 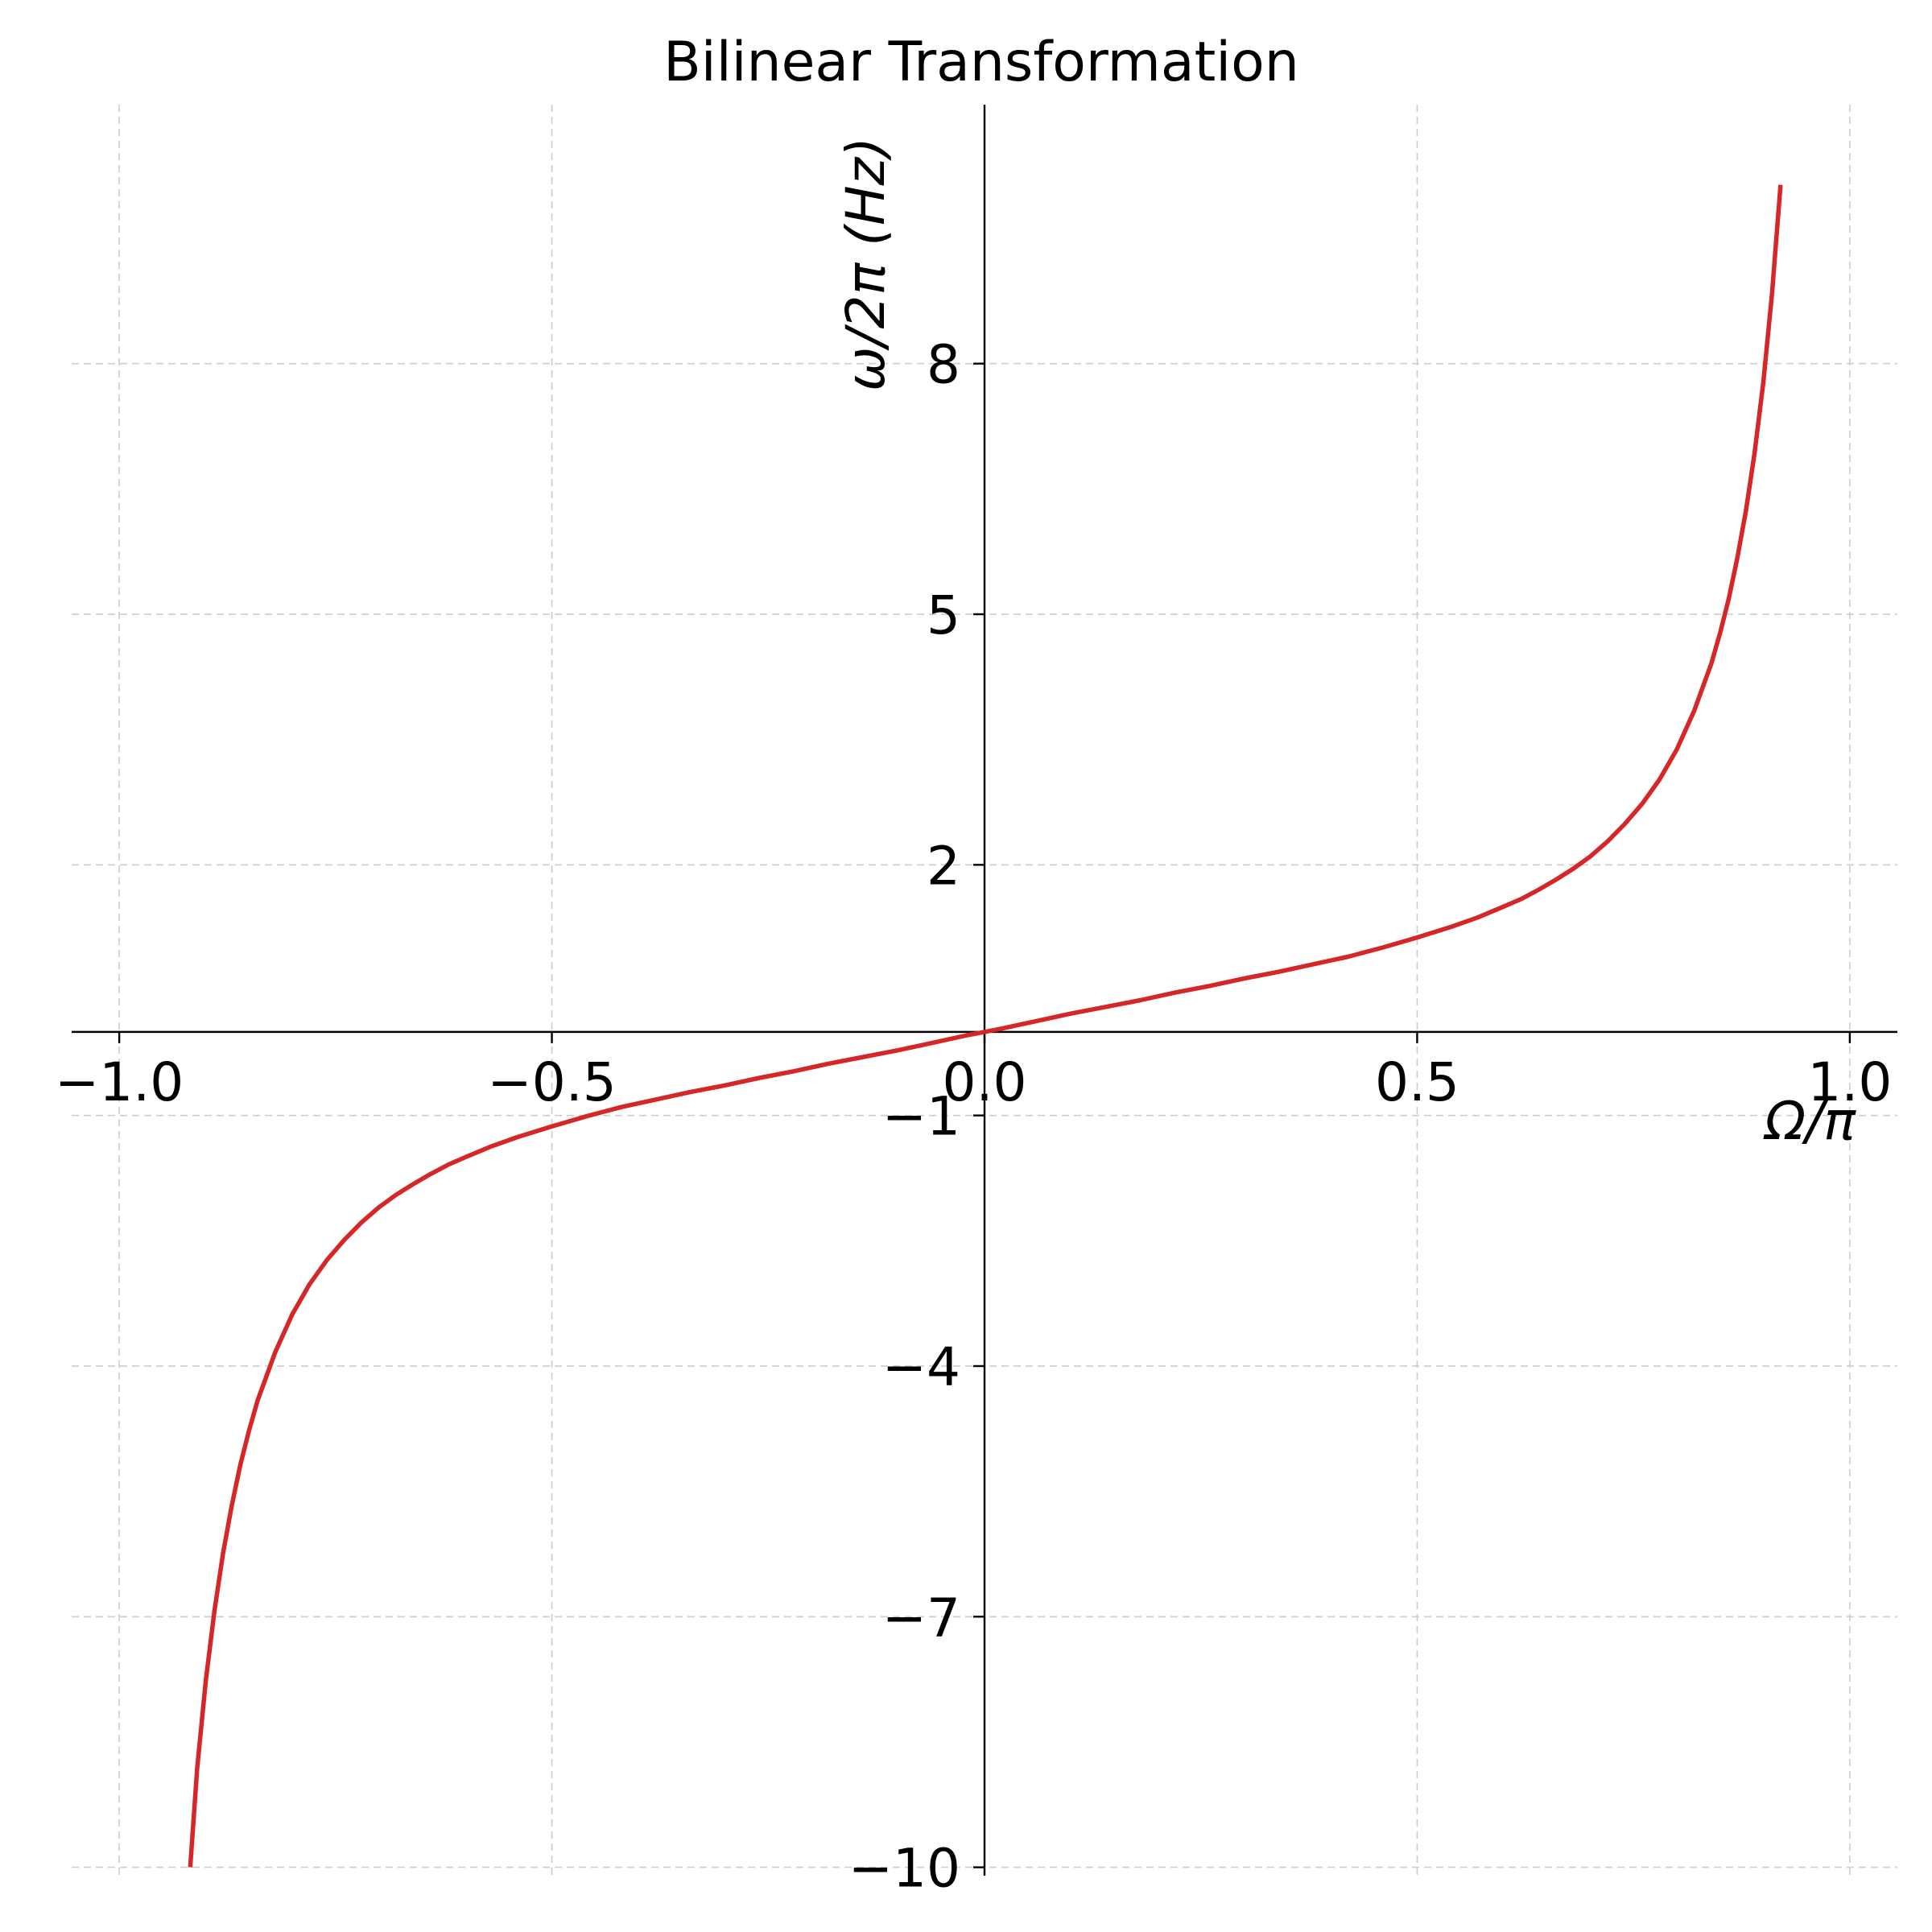 I want to click on x-tick-label: 0.5, so click(x=1417, y=1082).